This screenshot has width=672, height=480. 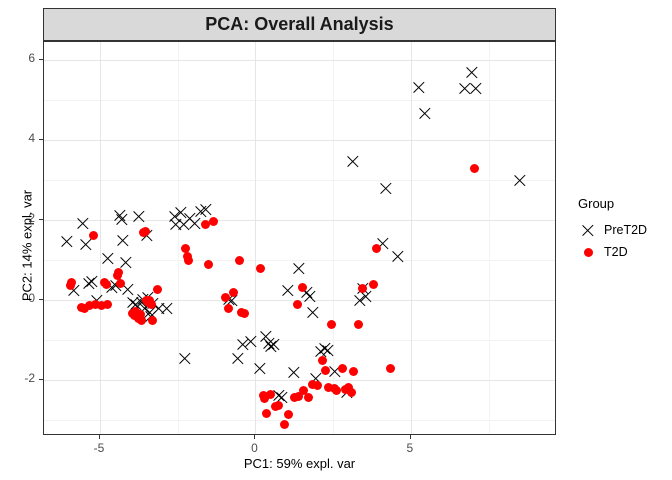 What do you see at coordinates (588, 252) in the screenshot?
I see `circle-icon` at bounding box center [588, 252].